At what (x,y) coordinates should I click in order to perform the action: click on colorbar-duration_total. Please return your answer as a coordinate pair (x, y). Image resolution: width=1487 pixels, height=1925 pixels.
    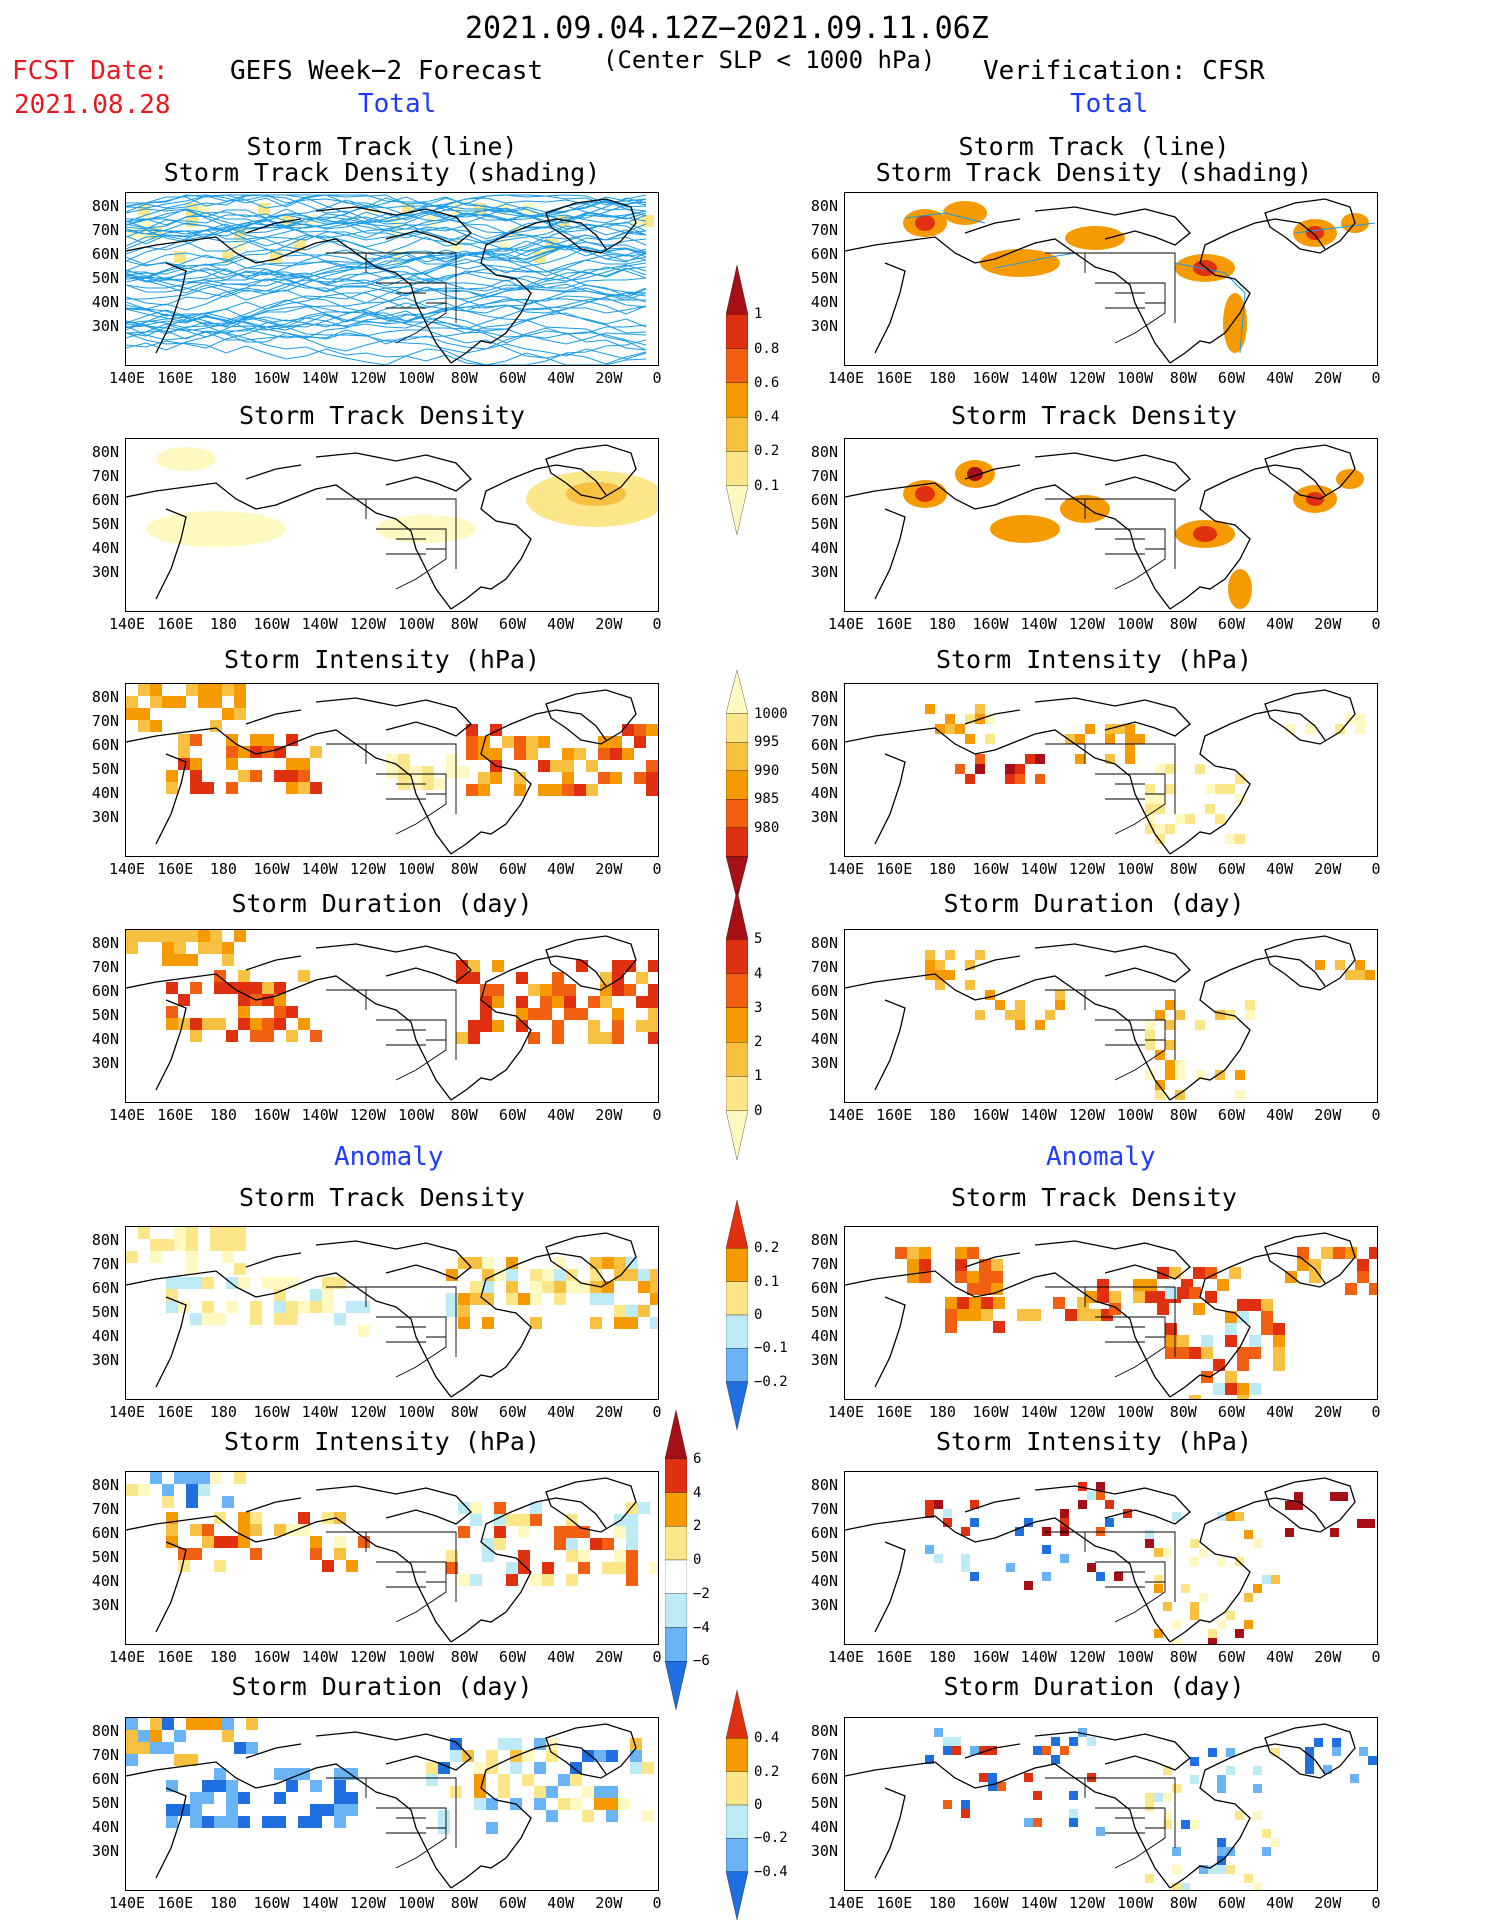
    Looking at the image, I should click on (737, 1026).